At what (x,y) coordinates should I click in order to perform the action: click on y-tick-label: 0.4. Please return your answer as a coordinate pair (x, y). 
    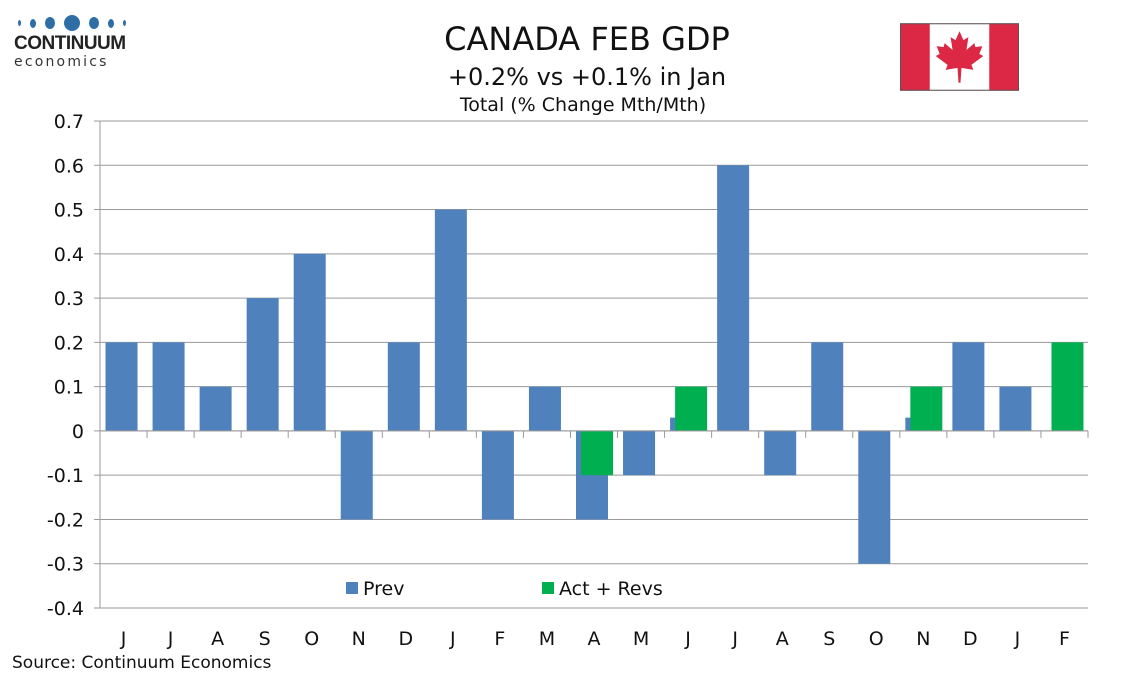
    Looking at the image, I should click on (69, 255).